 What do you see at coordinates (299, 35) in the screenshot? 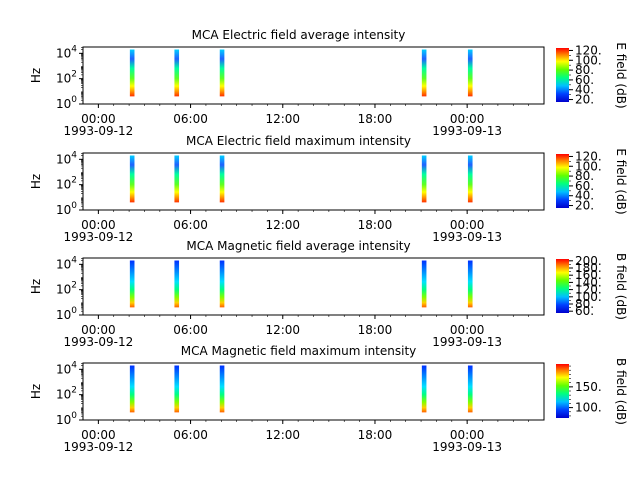
I see `panel-title: MCA Electric field average intensity` at bounding box center [299, 35].